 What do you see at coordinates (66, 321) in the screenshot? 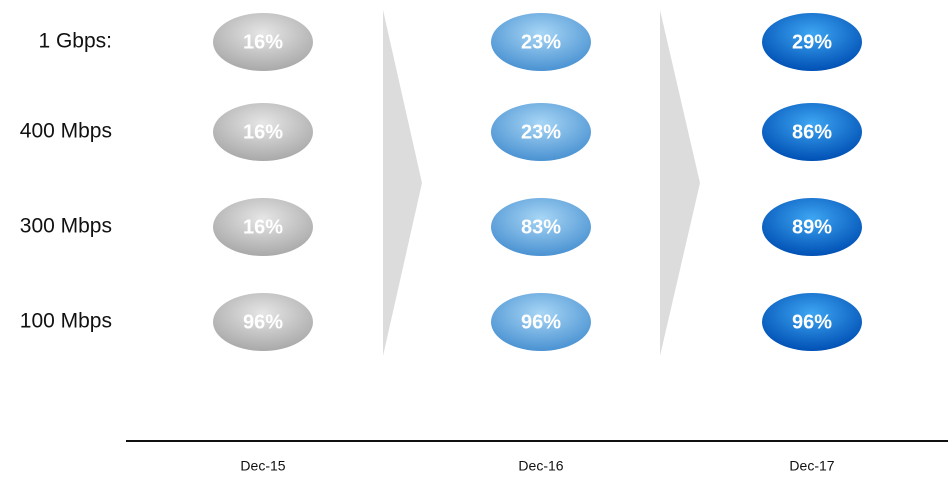
I see `row-label: 100 Mbps` at bounding box center [66, 321].